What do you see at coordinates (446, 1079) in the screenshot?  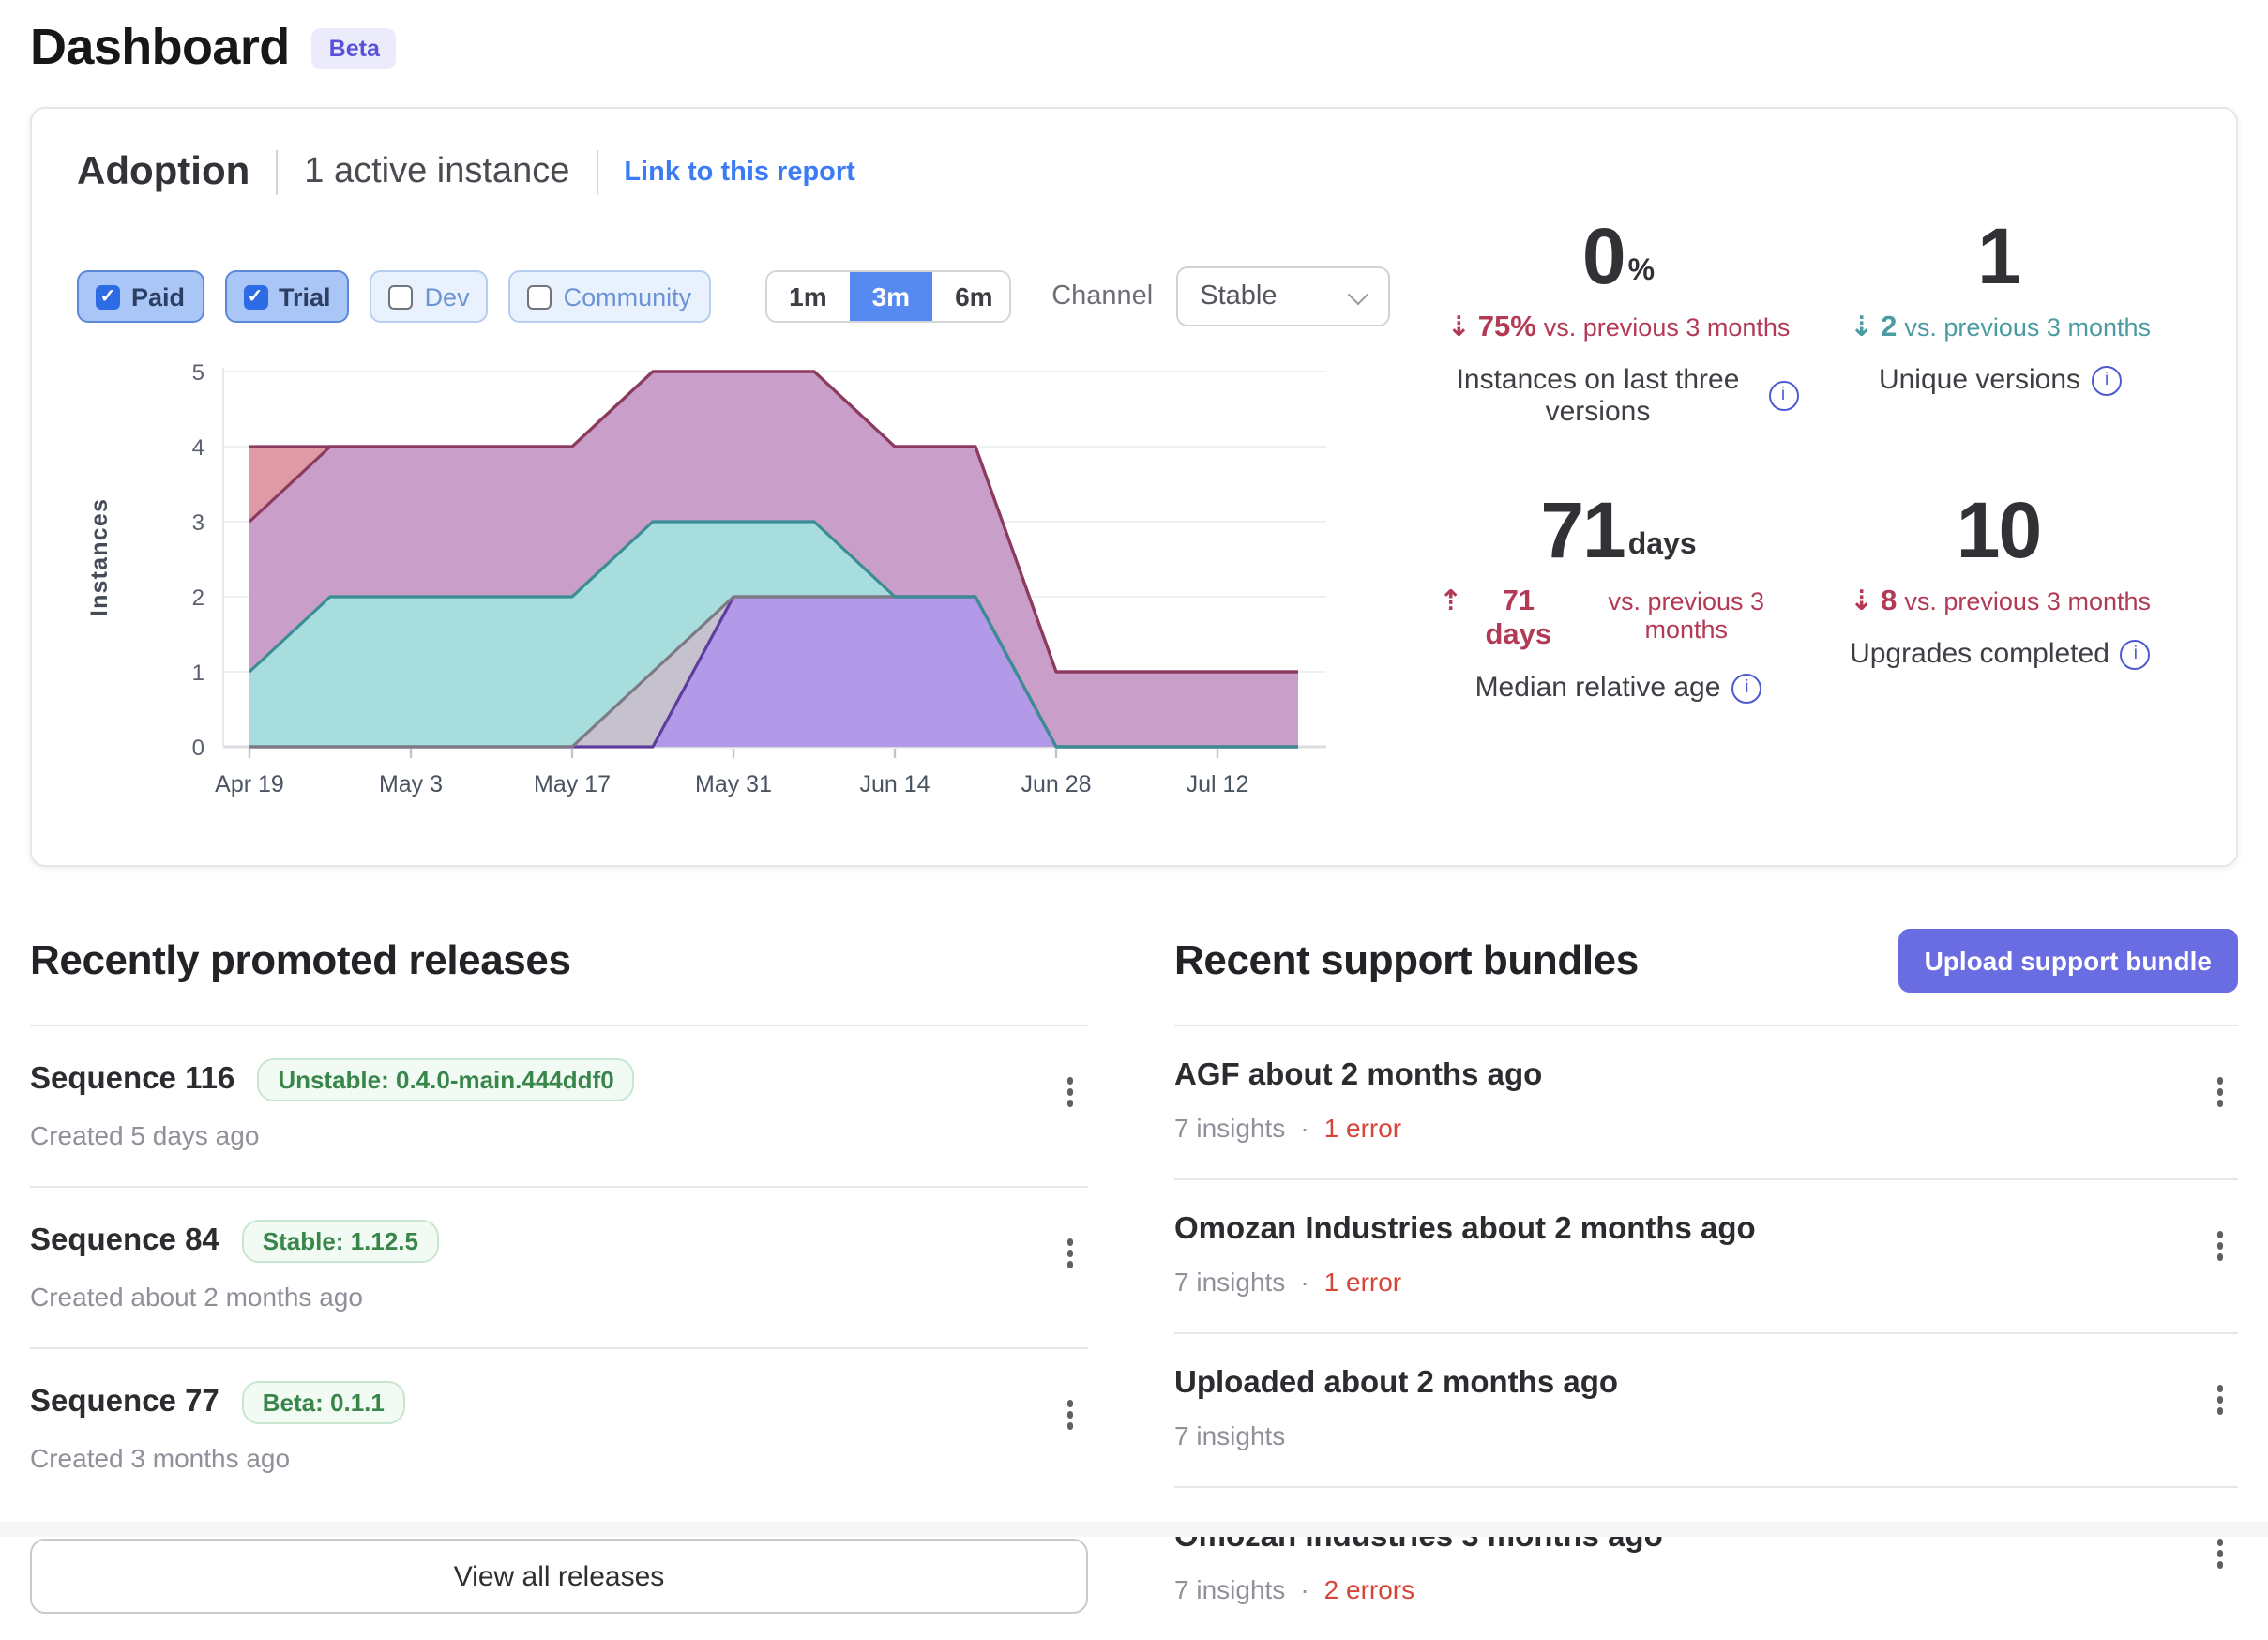 I see `release-version-badge: Unstable: 0.4.0-main.444ddf0` at bounding box center [446, 1079].